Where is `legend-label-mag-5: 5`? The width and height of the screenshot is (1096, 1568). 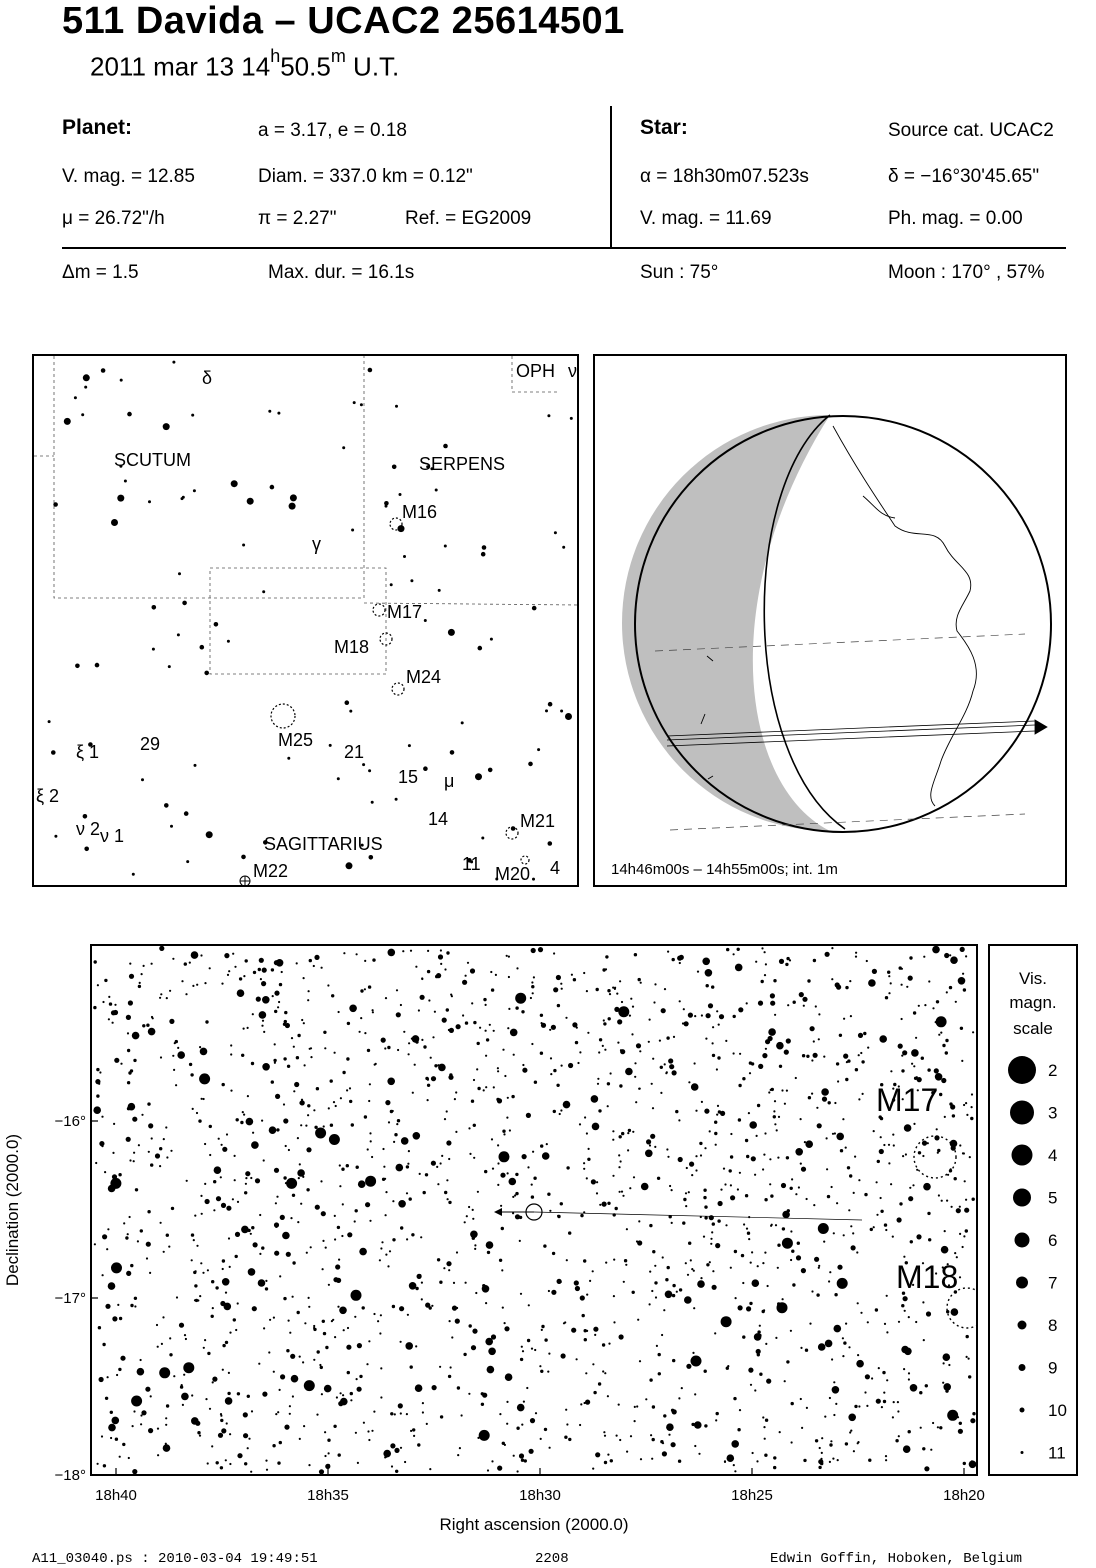 legend-label-mag-5: 5 is located at coordinates (1052, 1198).